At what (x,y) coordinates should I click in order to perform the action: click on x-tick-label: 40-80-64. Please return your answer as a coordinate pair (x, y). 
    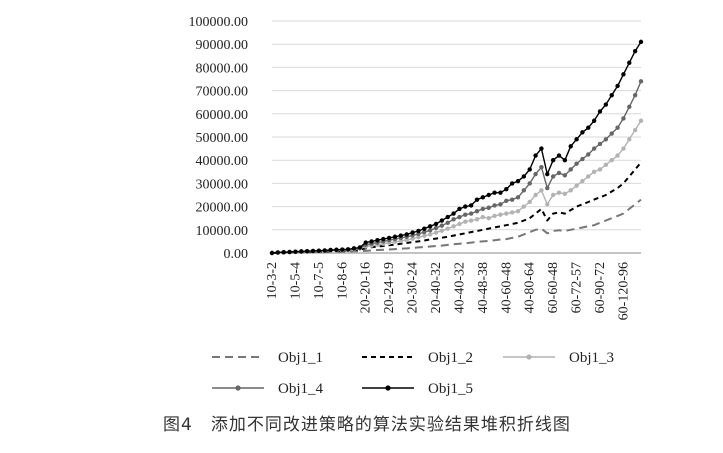
    Looking at the image, I should click on (530, 287).